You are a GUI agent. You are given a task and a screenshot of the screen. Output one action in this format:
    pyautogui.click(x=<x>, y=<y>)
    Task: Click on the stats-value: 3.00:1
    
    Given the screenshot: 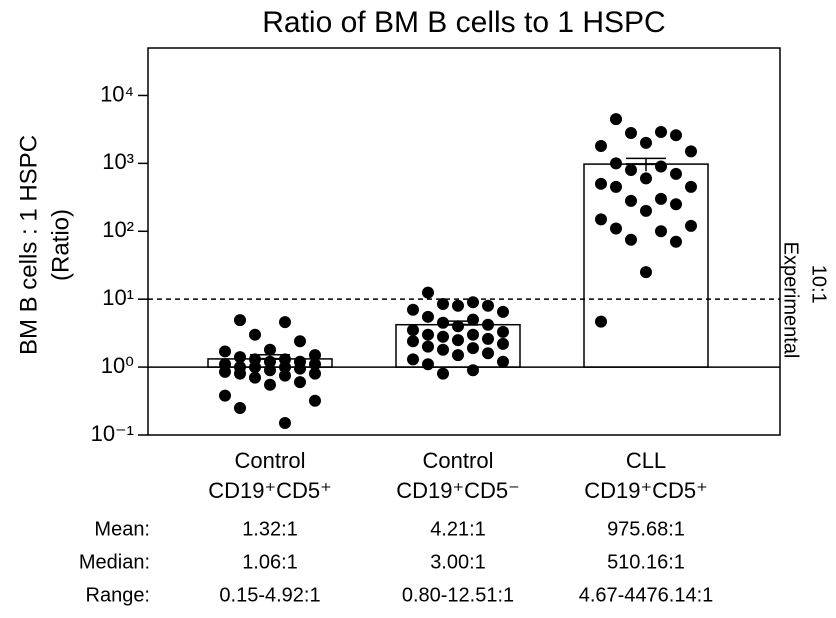 What is the action you would take?
    pyautogui.click(x=458, y=562)
    